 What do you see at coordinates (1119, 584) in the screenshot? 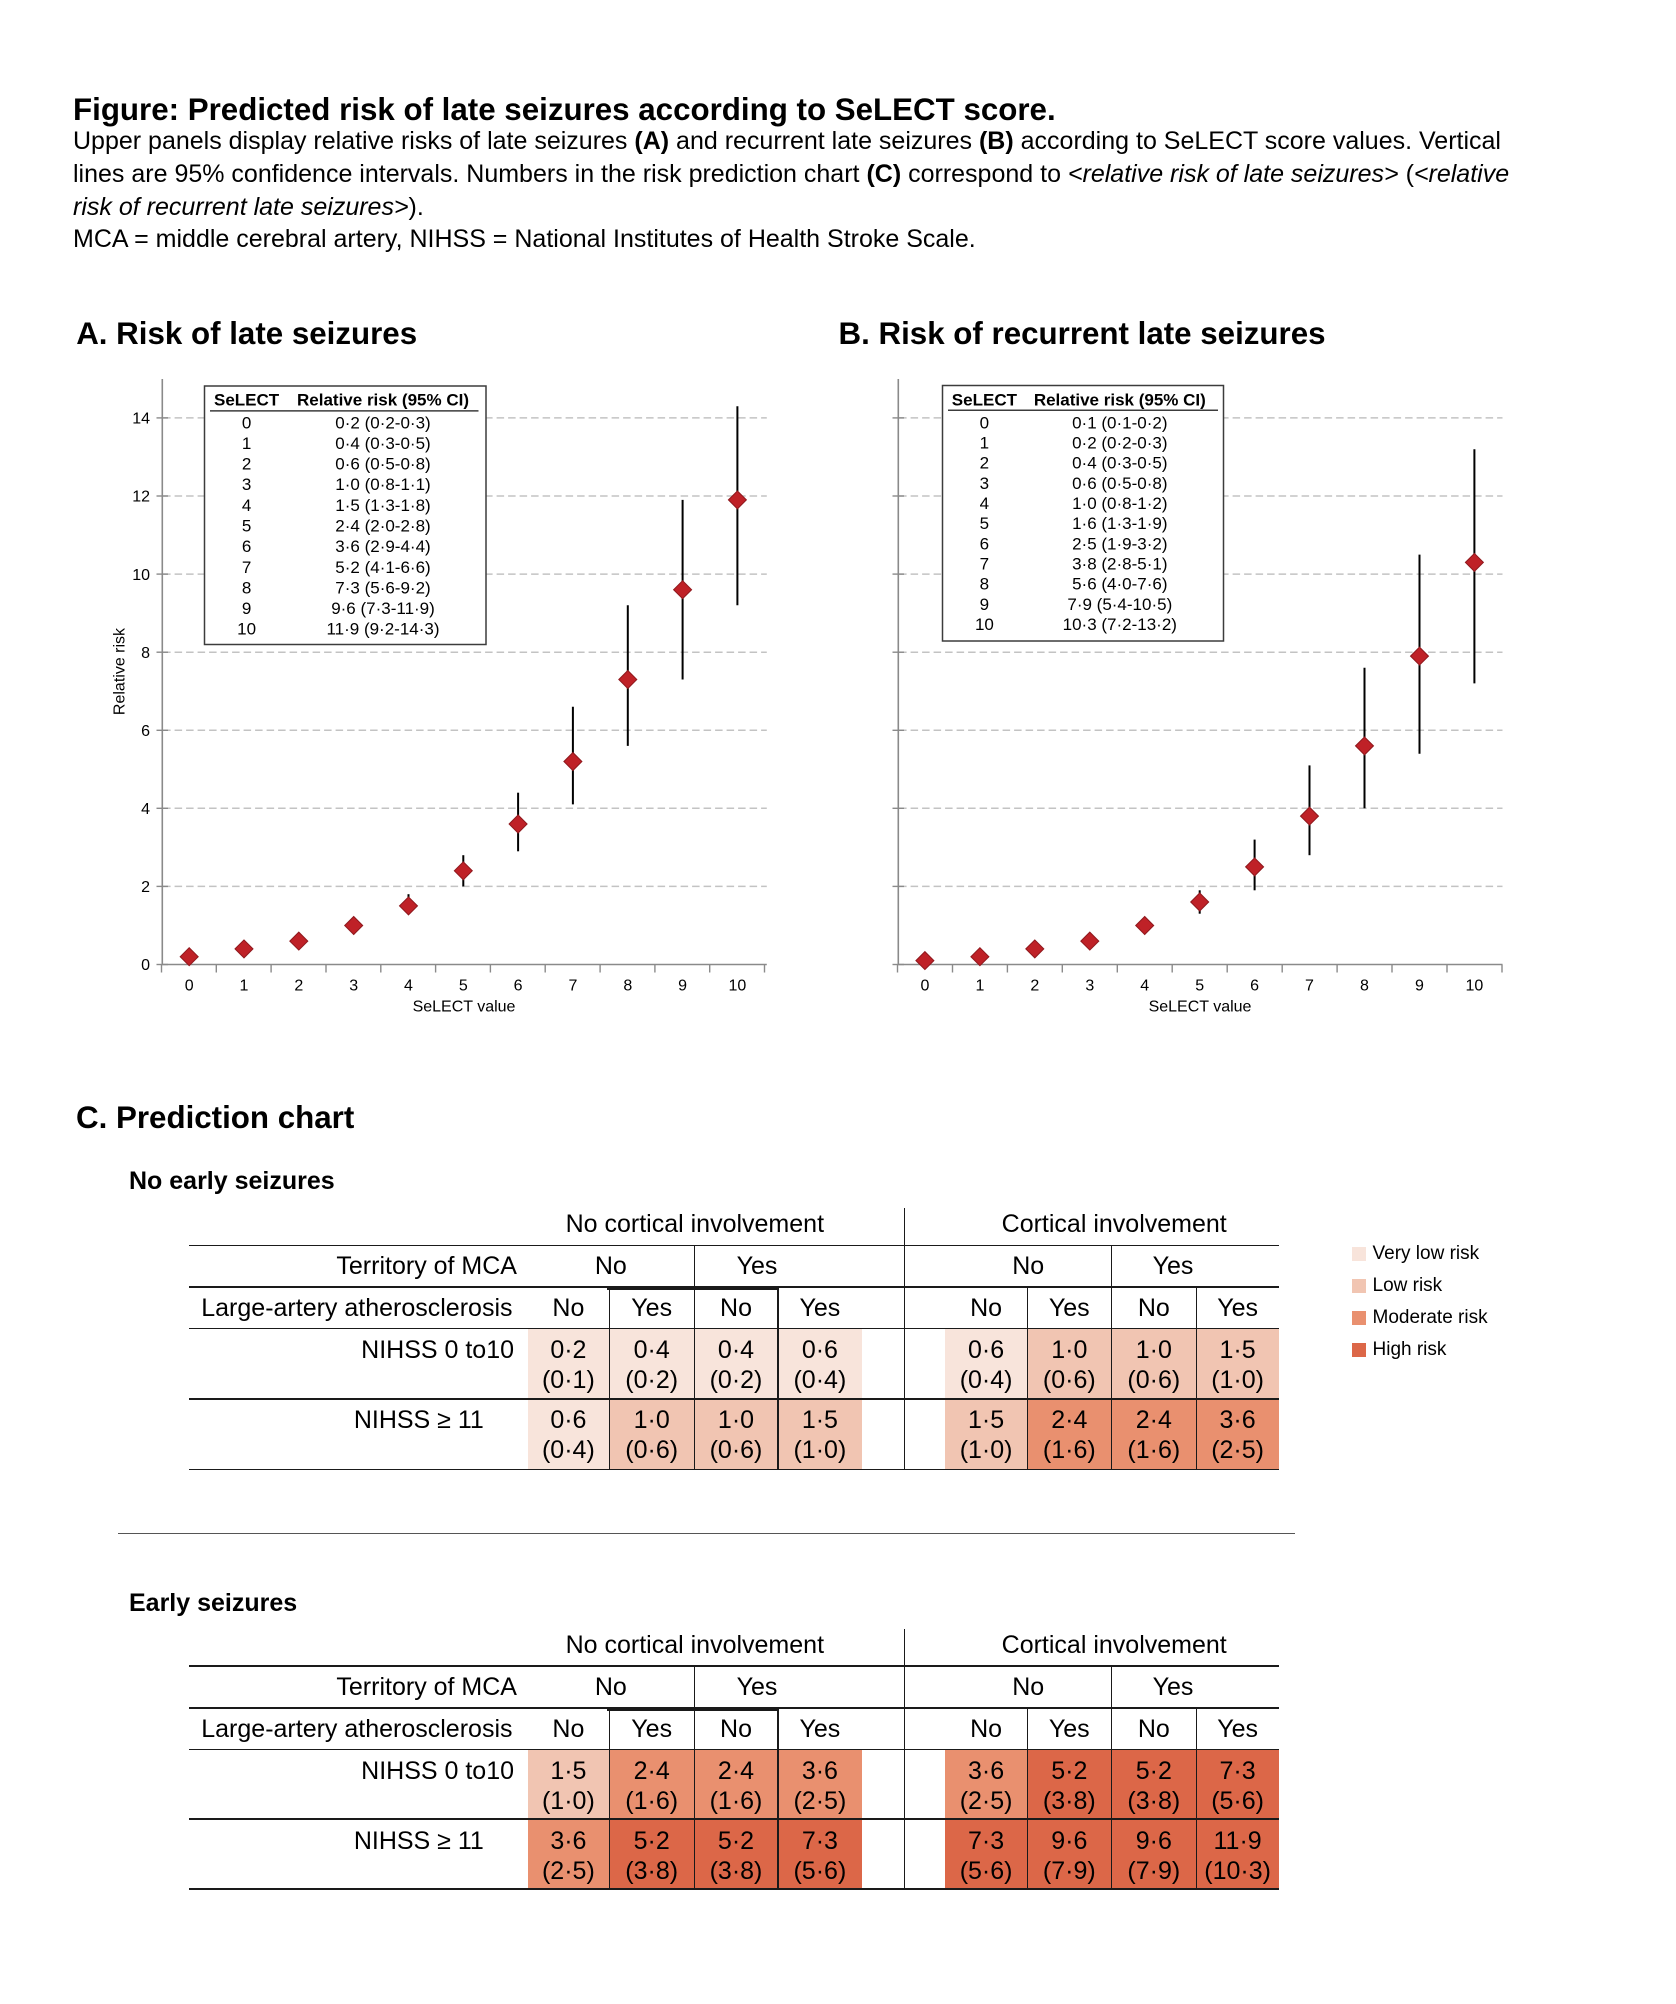
I see `svg-text: 5·6 (4·0-7·6)` at bounding box center [1119, 584].